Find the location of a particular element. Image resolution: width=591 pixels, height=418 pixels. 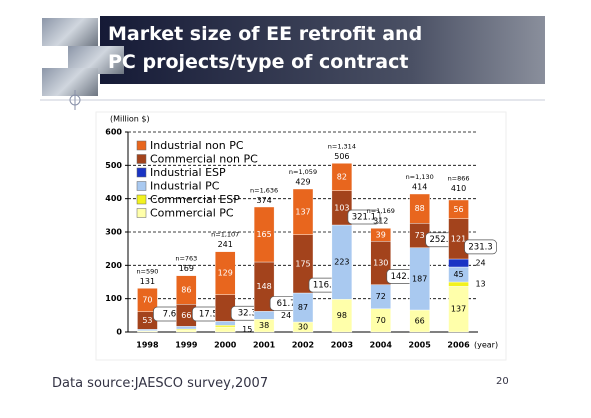

value-label: 103 is located at coordinates (341, 207).